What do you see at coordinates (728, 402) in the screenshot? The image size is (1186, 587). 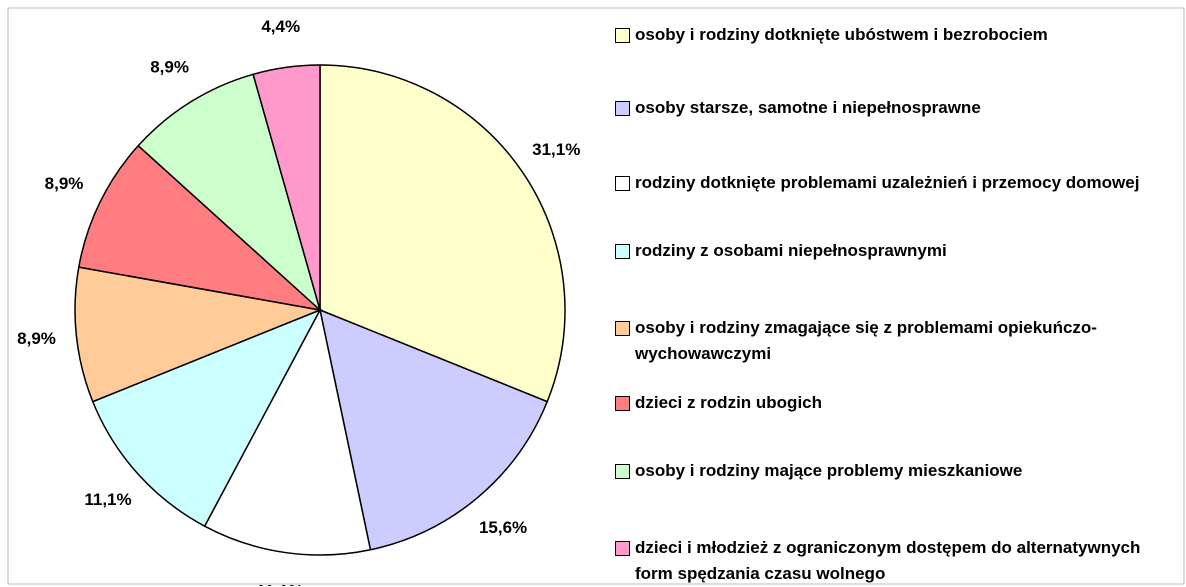 I see `legend-label: dzieci z rodzin ubogich` at bounding box center [728, 402].